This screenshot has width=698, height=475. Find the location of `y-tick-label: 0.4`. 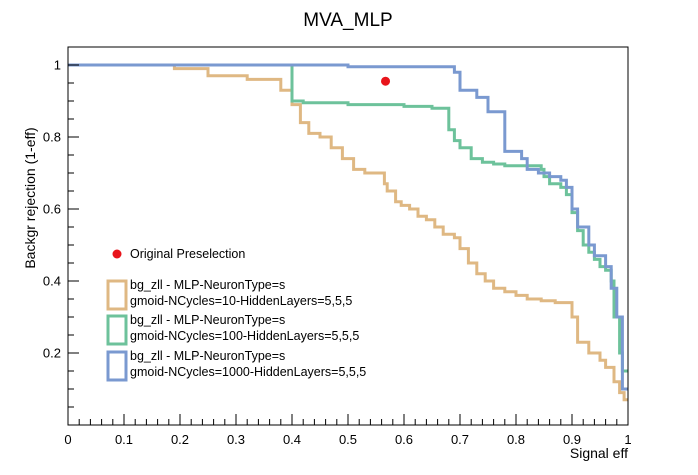

y-tick-label: 0.4 is located at coordinates (52, 281).